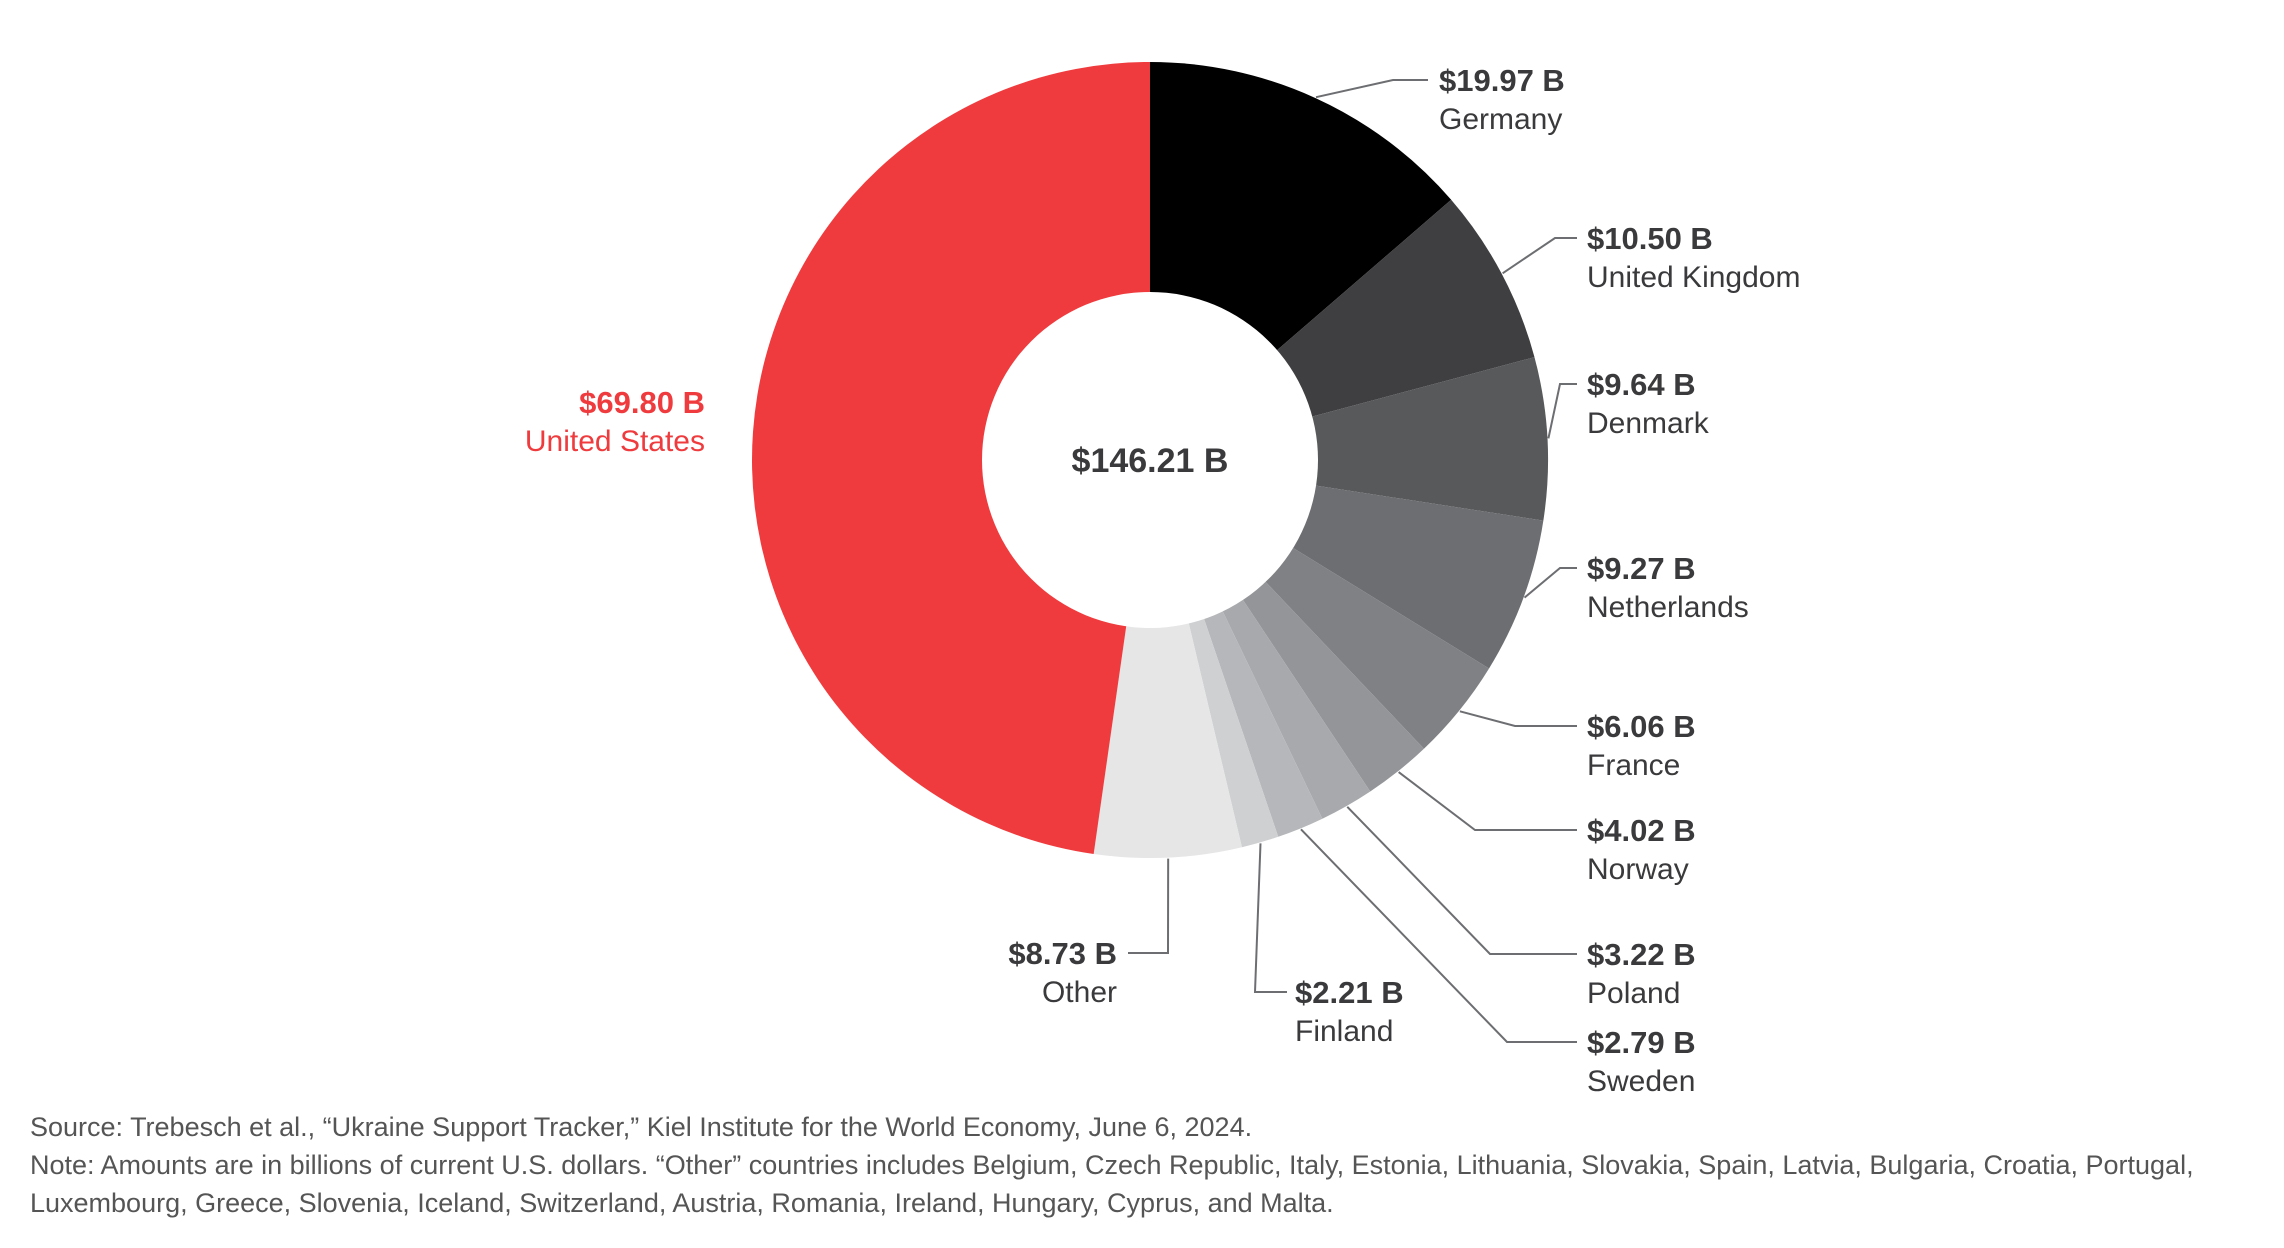  I want to click on leader-line-united-kingdom, so click(1539, 256).